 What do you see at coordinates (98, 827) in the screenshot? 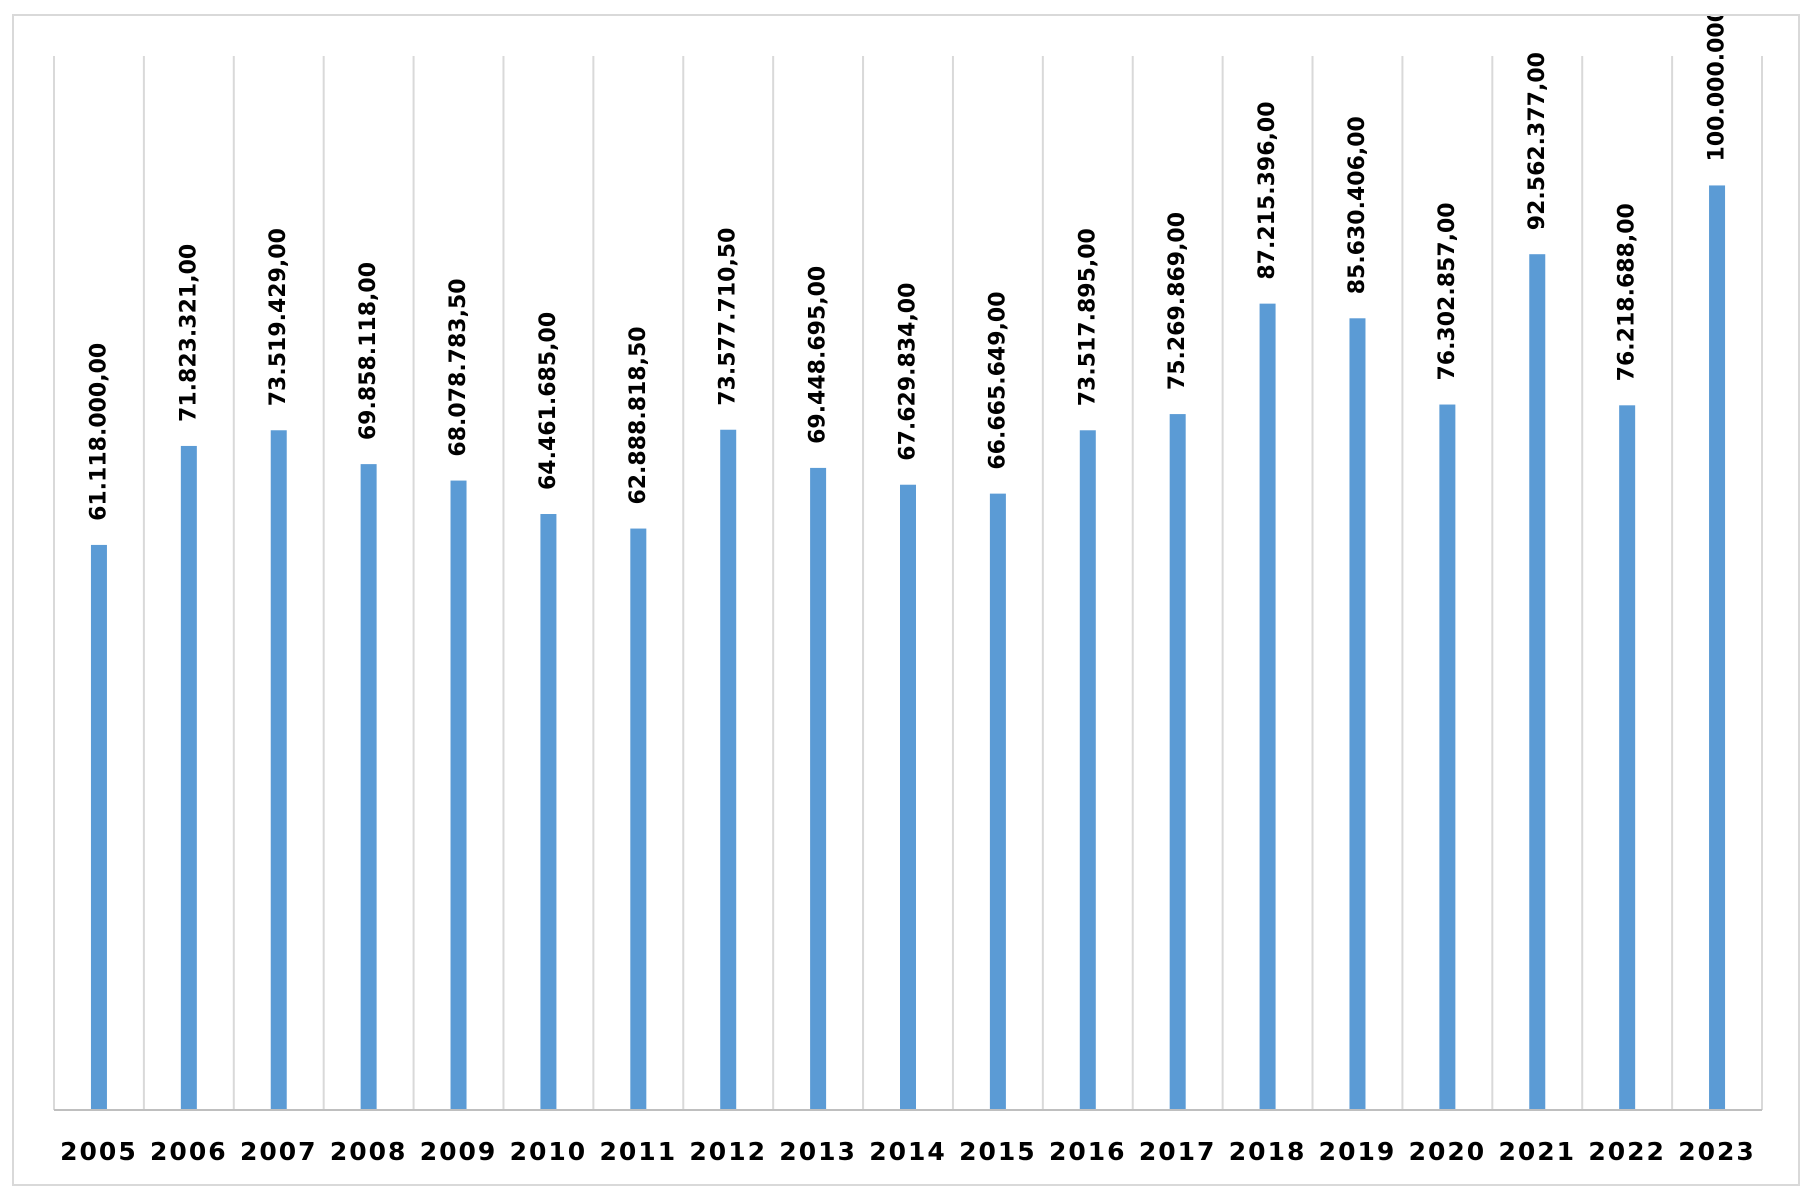
I see `bar-2005` at bounding box center [98, 827].